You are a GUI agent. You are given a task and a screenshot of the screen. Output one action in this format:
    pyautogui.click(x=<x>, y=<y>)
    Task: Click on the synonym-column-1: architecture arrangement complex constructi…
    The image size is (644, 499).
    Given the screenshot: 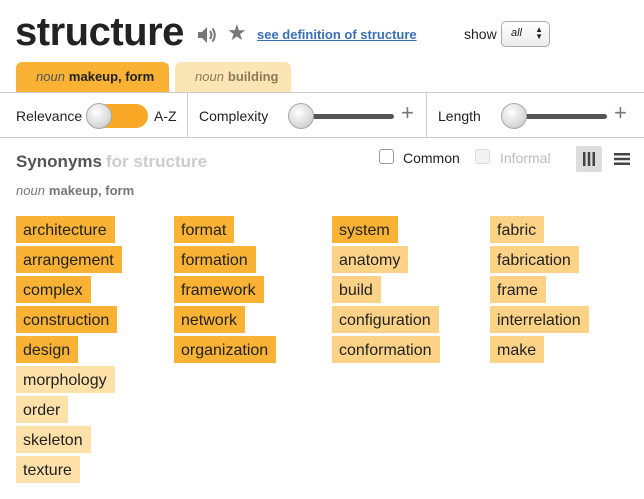 What is the action you would take?
    pyautogui.click(x=69, y=351)
    